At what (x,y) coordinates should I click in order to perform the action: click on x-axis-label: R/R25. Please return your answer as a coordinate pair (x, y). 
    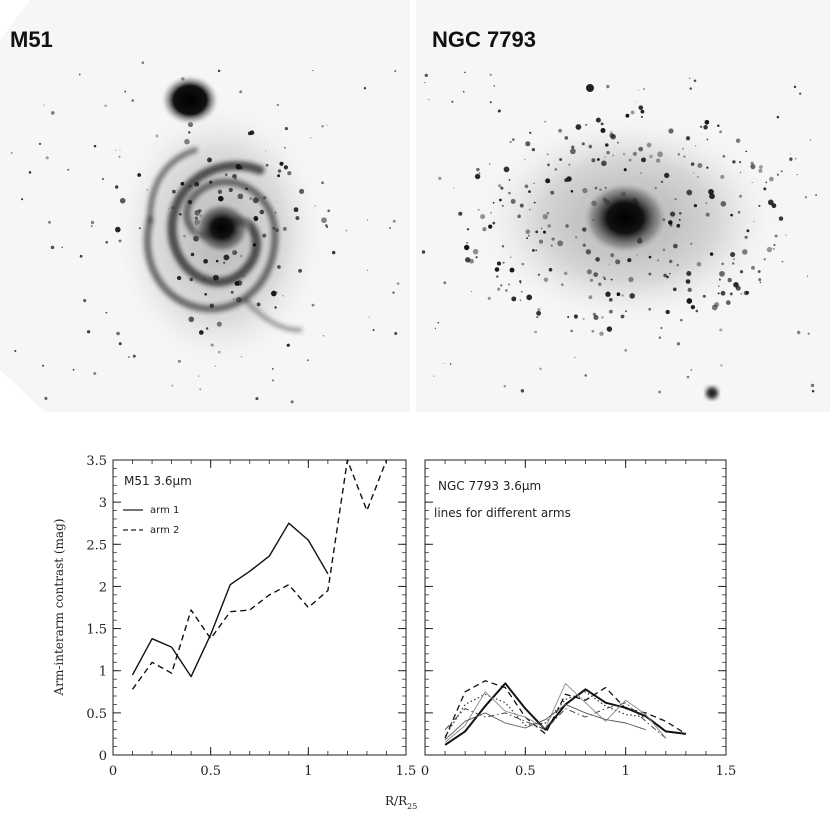
    Looking at the image, I should click on (401, 802).